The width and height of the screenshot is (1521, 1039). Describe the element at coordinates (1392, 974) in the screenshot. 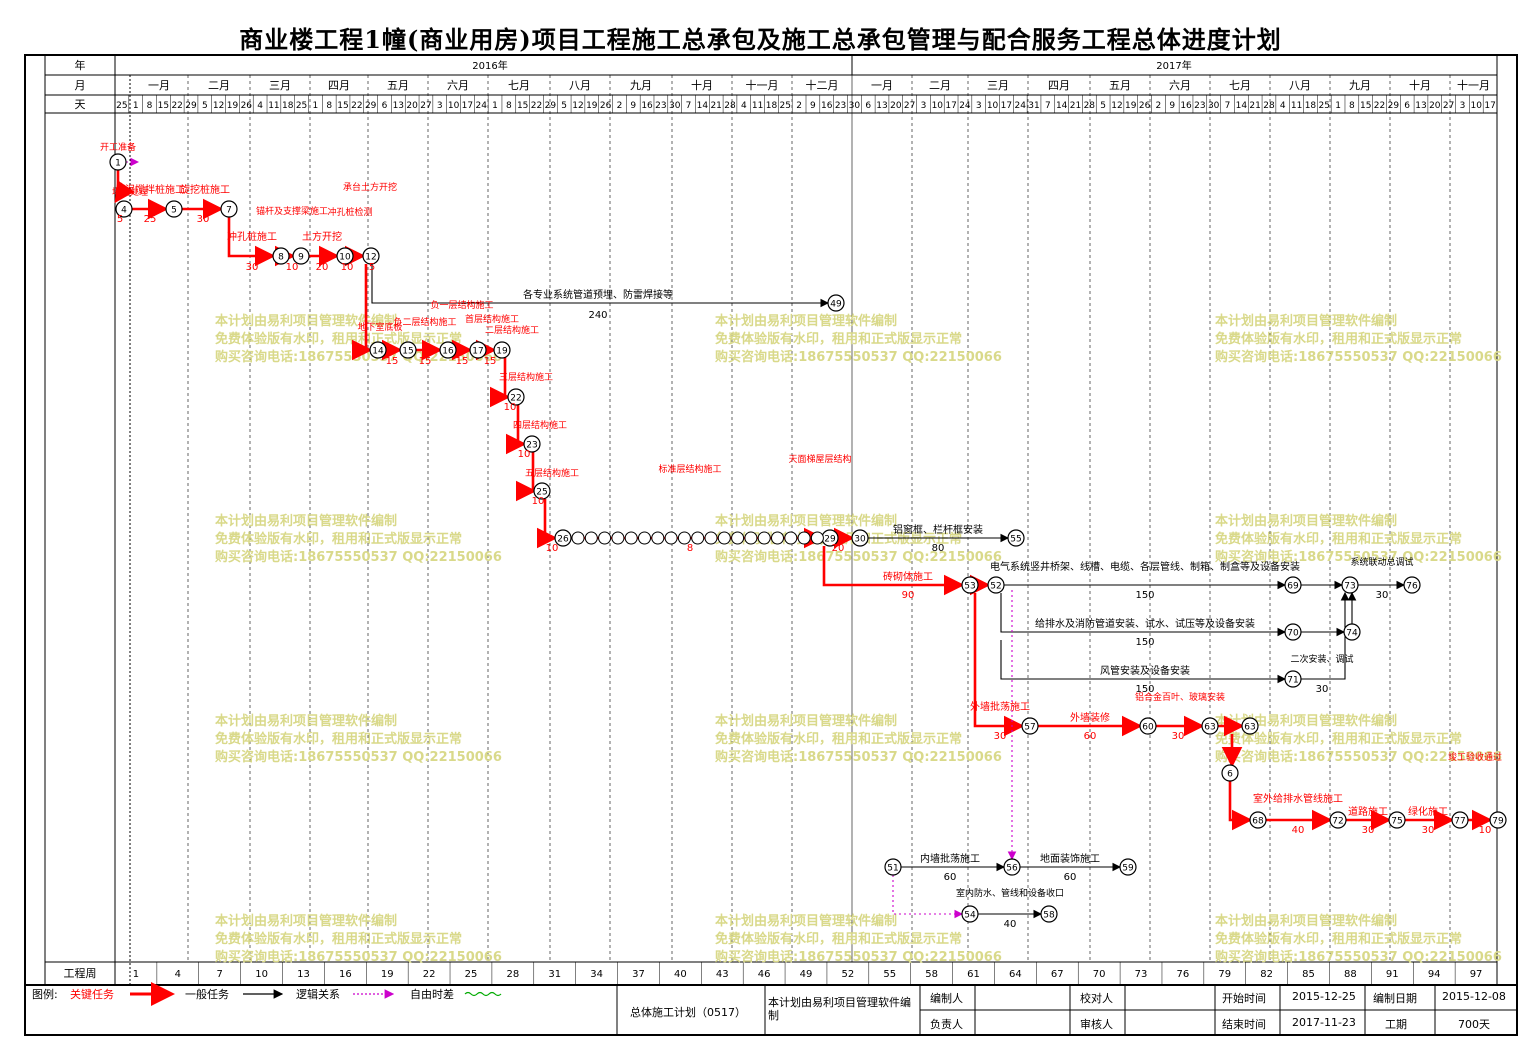

I see `week-label: 91` at that location.